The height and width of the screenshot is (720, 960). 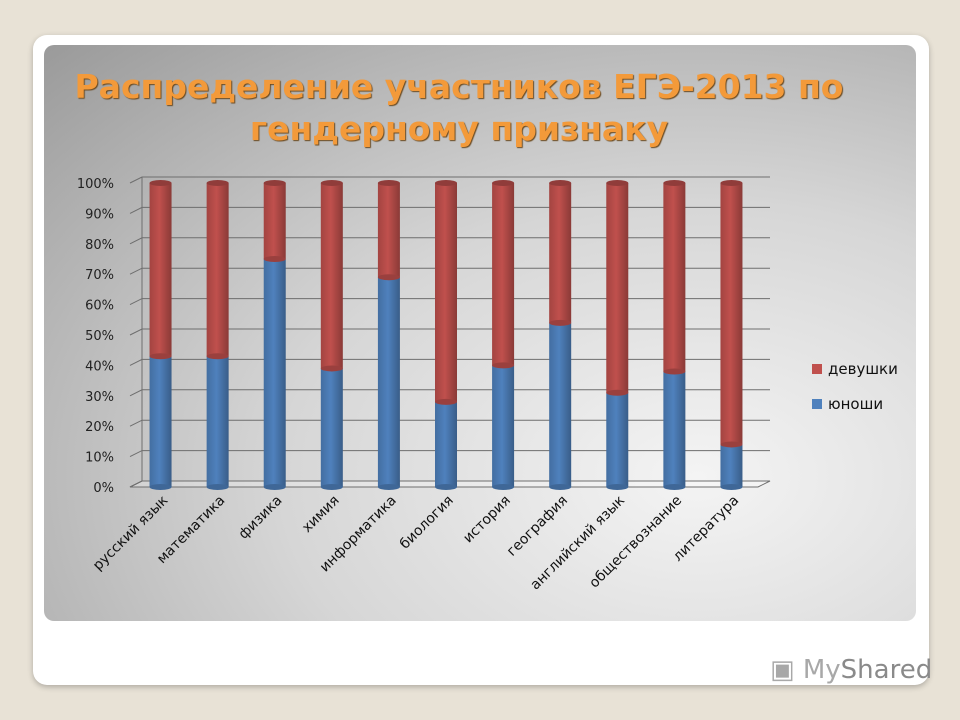 I want to click on y-tick-label: 0%, so click(x=103, y=488).